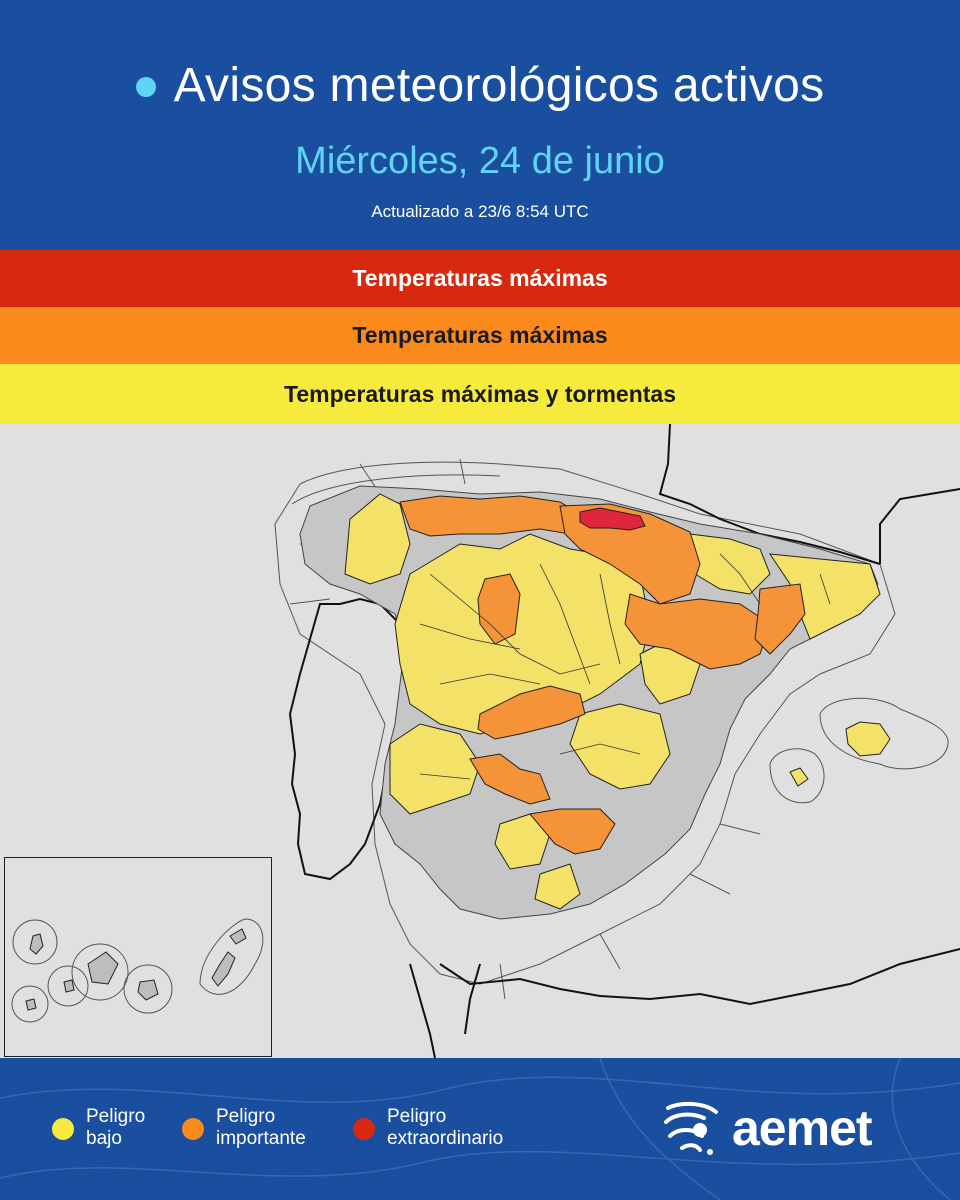  What do you see at coordinates (261, 1138) in the screenshot?
I see `legend-label-line2: importante` at bounding box center [261, 1138].